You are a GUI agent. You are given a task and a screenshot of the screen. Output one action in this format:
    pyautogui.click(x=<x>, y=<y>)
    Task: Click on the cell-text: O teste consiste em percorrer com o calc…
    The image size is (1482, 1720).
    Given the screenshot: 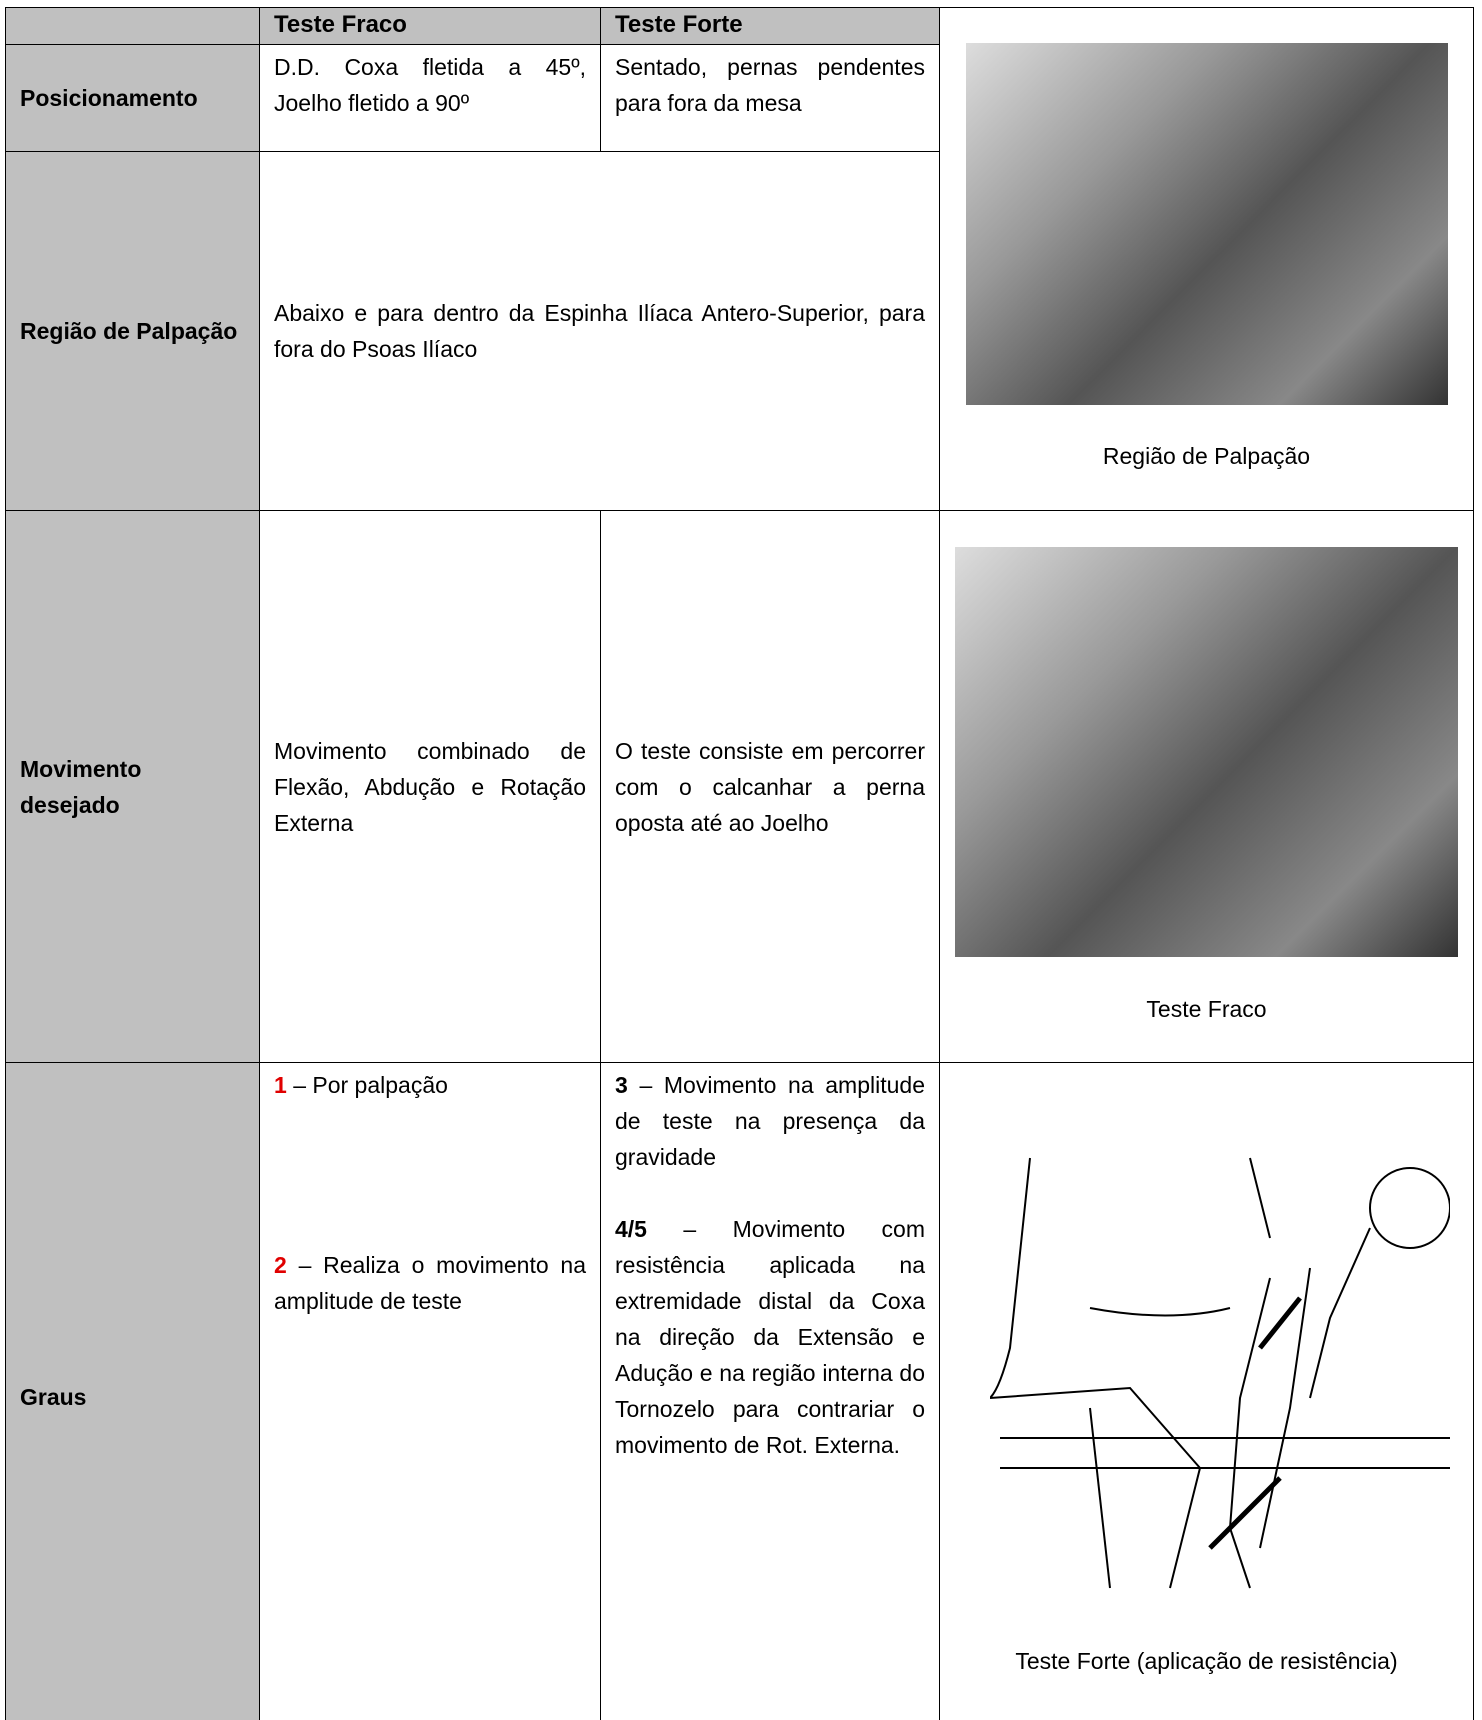 What is the action you would take?
    pyautogui.click(x=770, y=786)
    